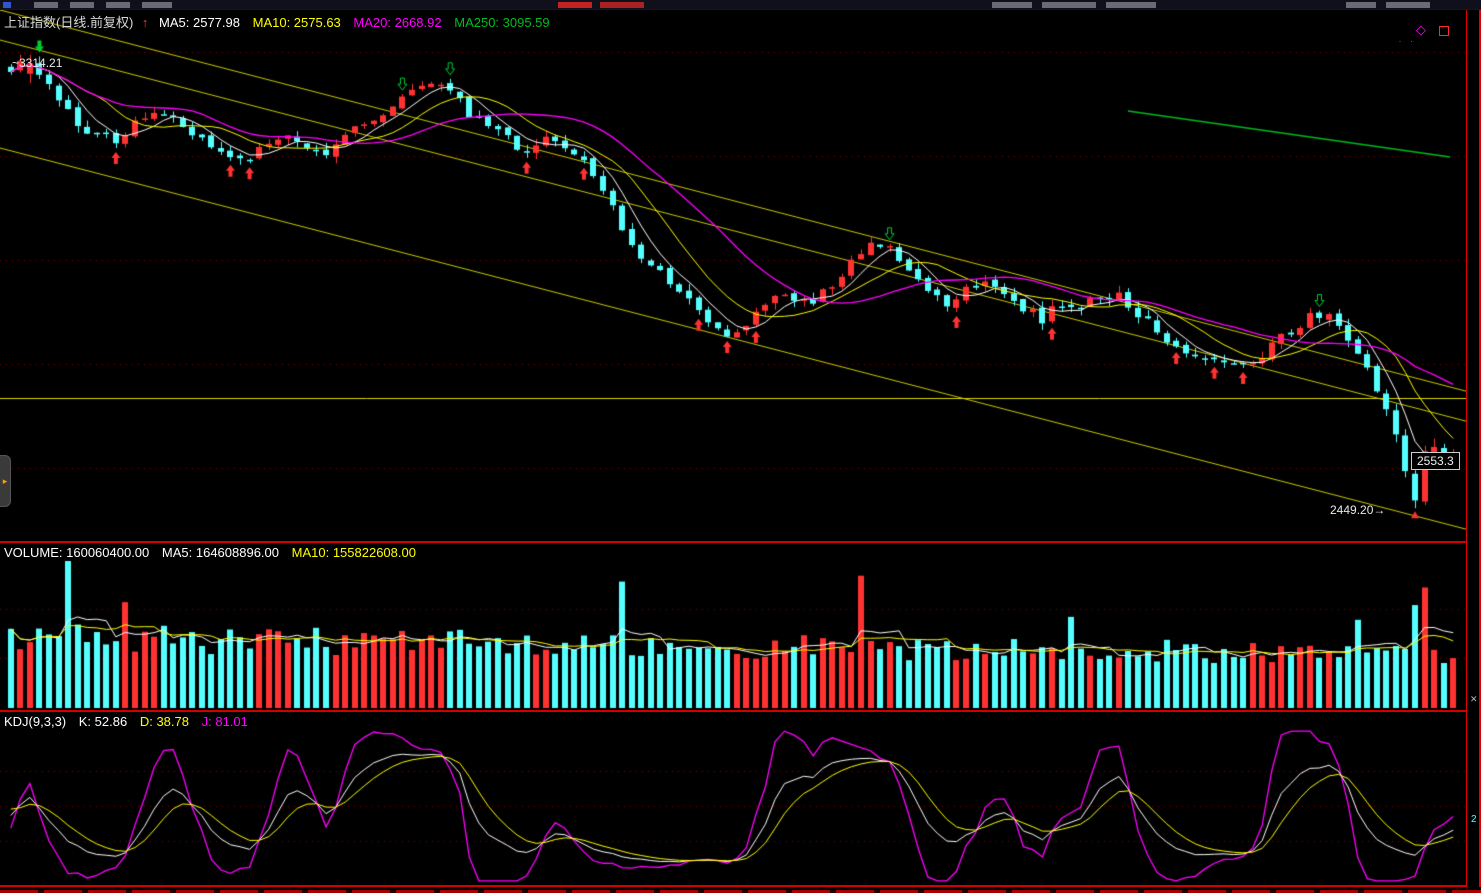 This screenshot has height=893, width=1481. What do you see at coordinates (1473, 448) in the screenshot?
I see `right-axis-strip: ✕ 2` at bounding box center [1473, 448].